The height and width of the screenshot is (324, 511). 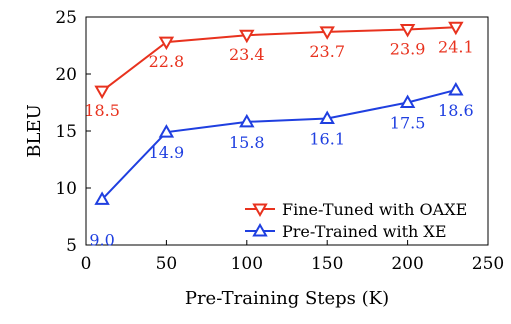 What do you see at coordinates (167, 264) in the screenshot?
I see `x-tick-label: 50` at bounding box center [167, 264].